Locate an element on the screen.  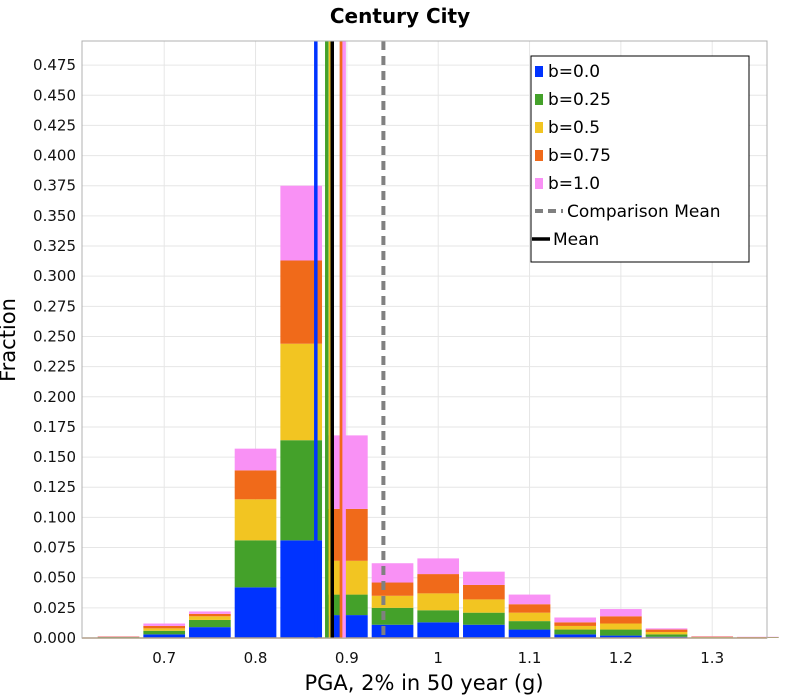
x-tick-label: 0.7 is located at coordinates (164, 658).